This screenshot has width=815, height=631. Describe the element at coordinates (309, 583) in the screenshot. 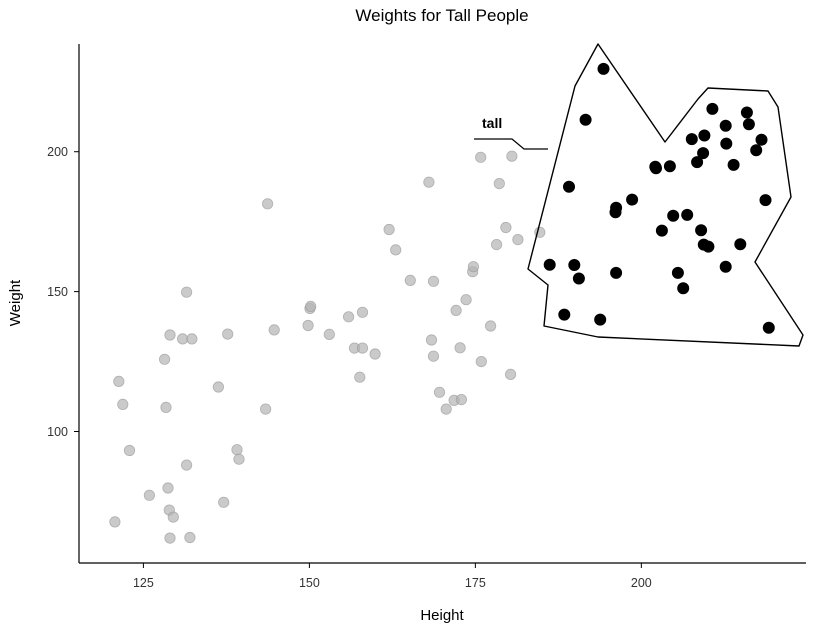

I see `x-tick-label-150: 150` at that location.